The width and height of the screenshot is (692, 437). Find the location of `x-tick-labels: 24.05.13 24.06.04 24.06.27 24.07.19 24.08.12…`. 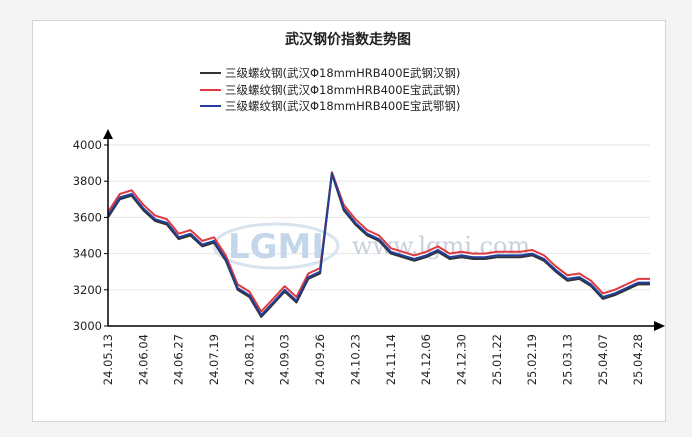

x-tick-labels: 24.05.13 24.06.04 24.06.27 24.07.19 24.08.12… is located at coordinates (373, 359).